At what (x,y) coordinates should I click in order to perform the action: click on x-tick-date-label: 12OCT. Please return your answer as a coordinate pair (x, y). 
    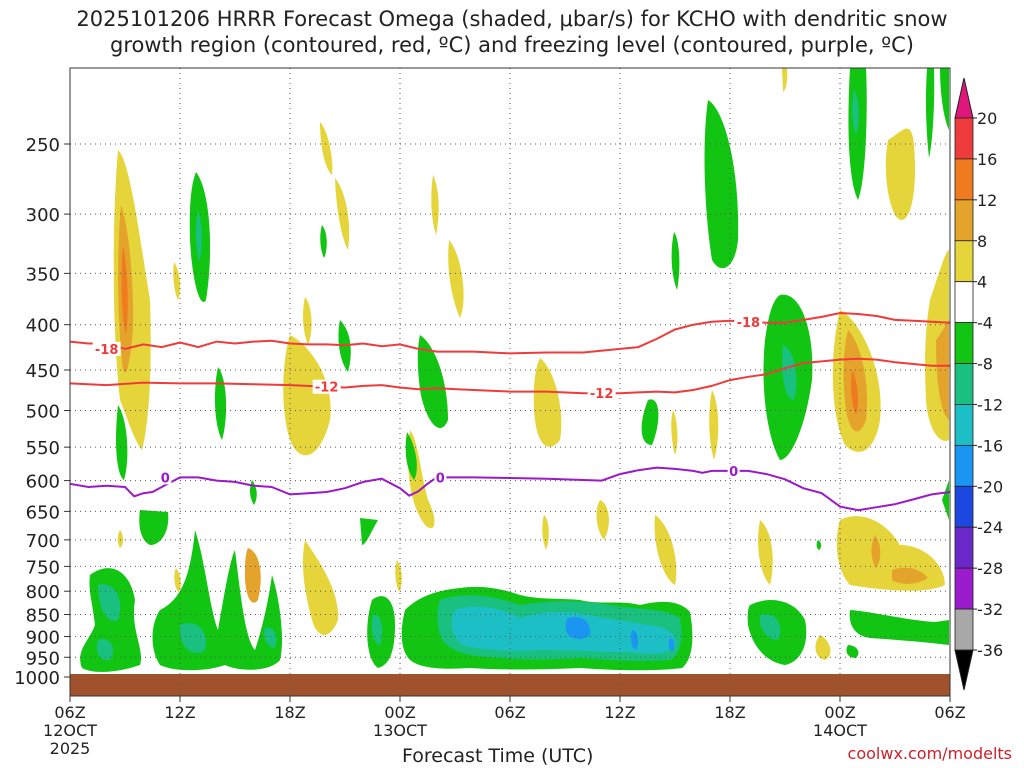
    Looking at the image, I should click on (70, 730).